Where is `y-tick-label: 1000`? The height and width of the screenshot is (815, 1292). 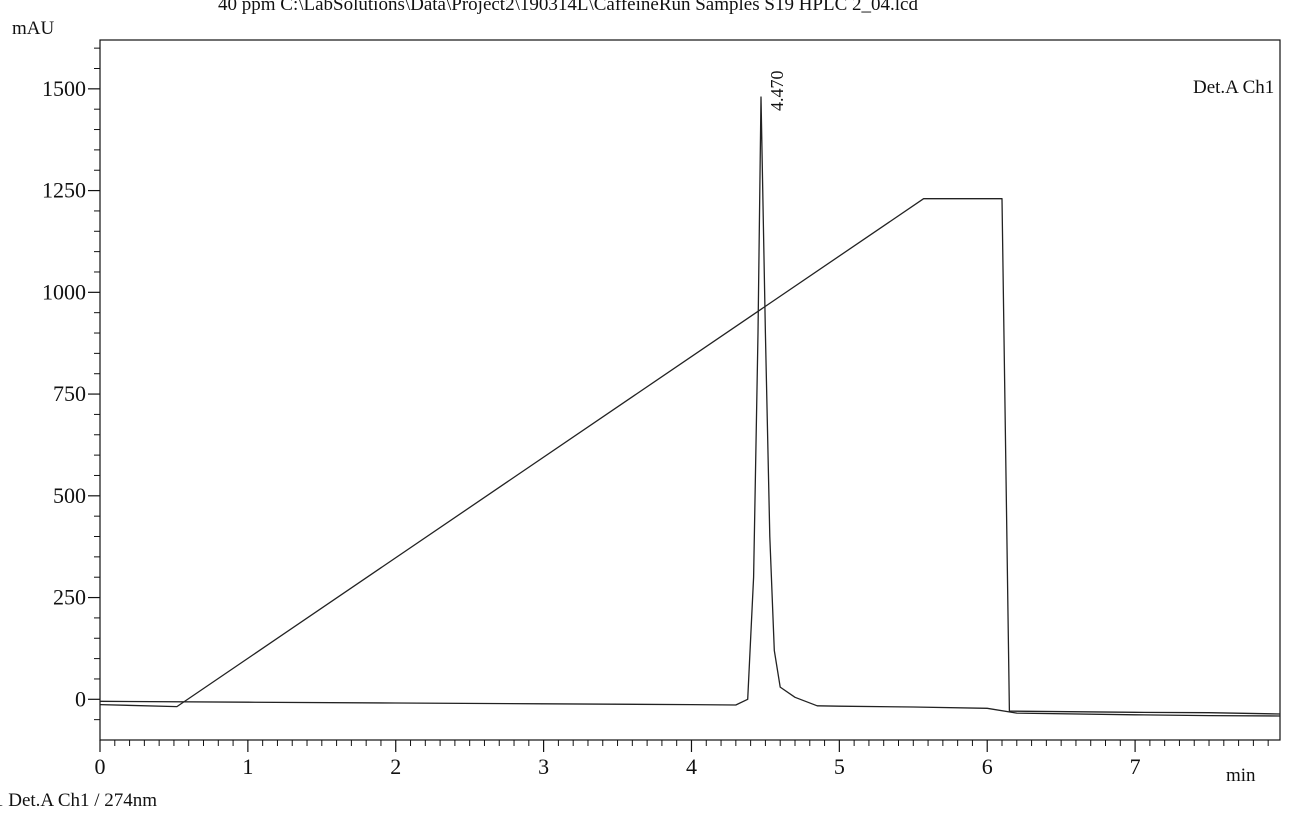 y-tick-label: 1000 is located at coordinates (64, 291).